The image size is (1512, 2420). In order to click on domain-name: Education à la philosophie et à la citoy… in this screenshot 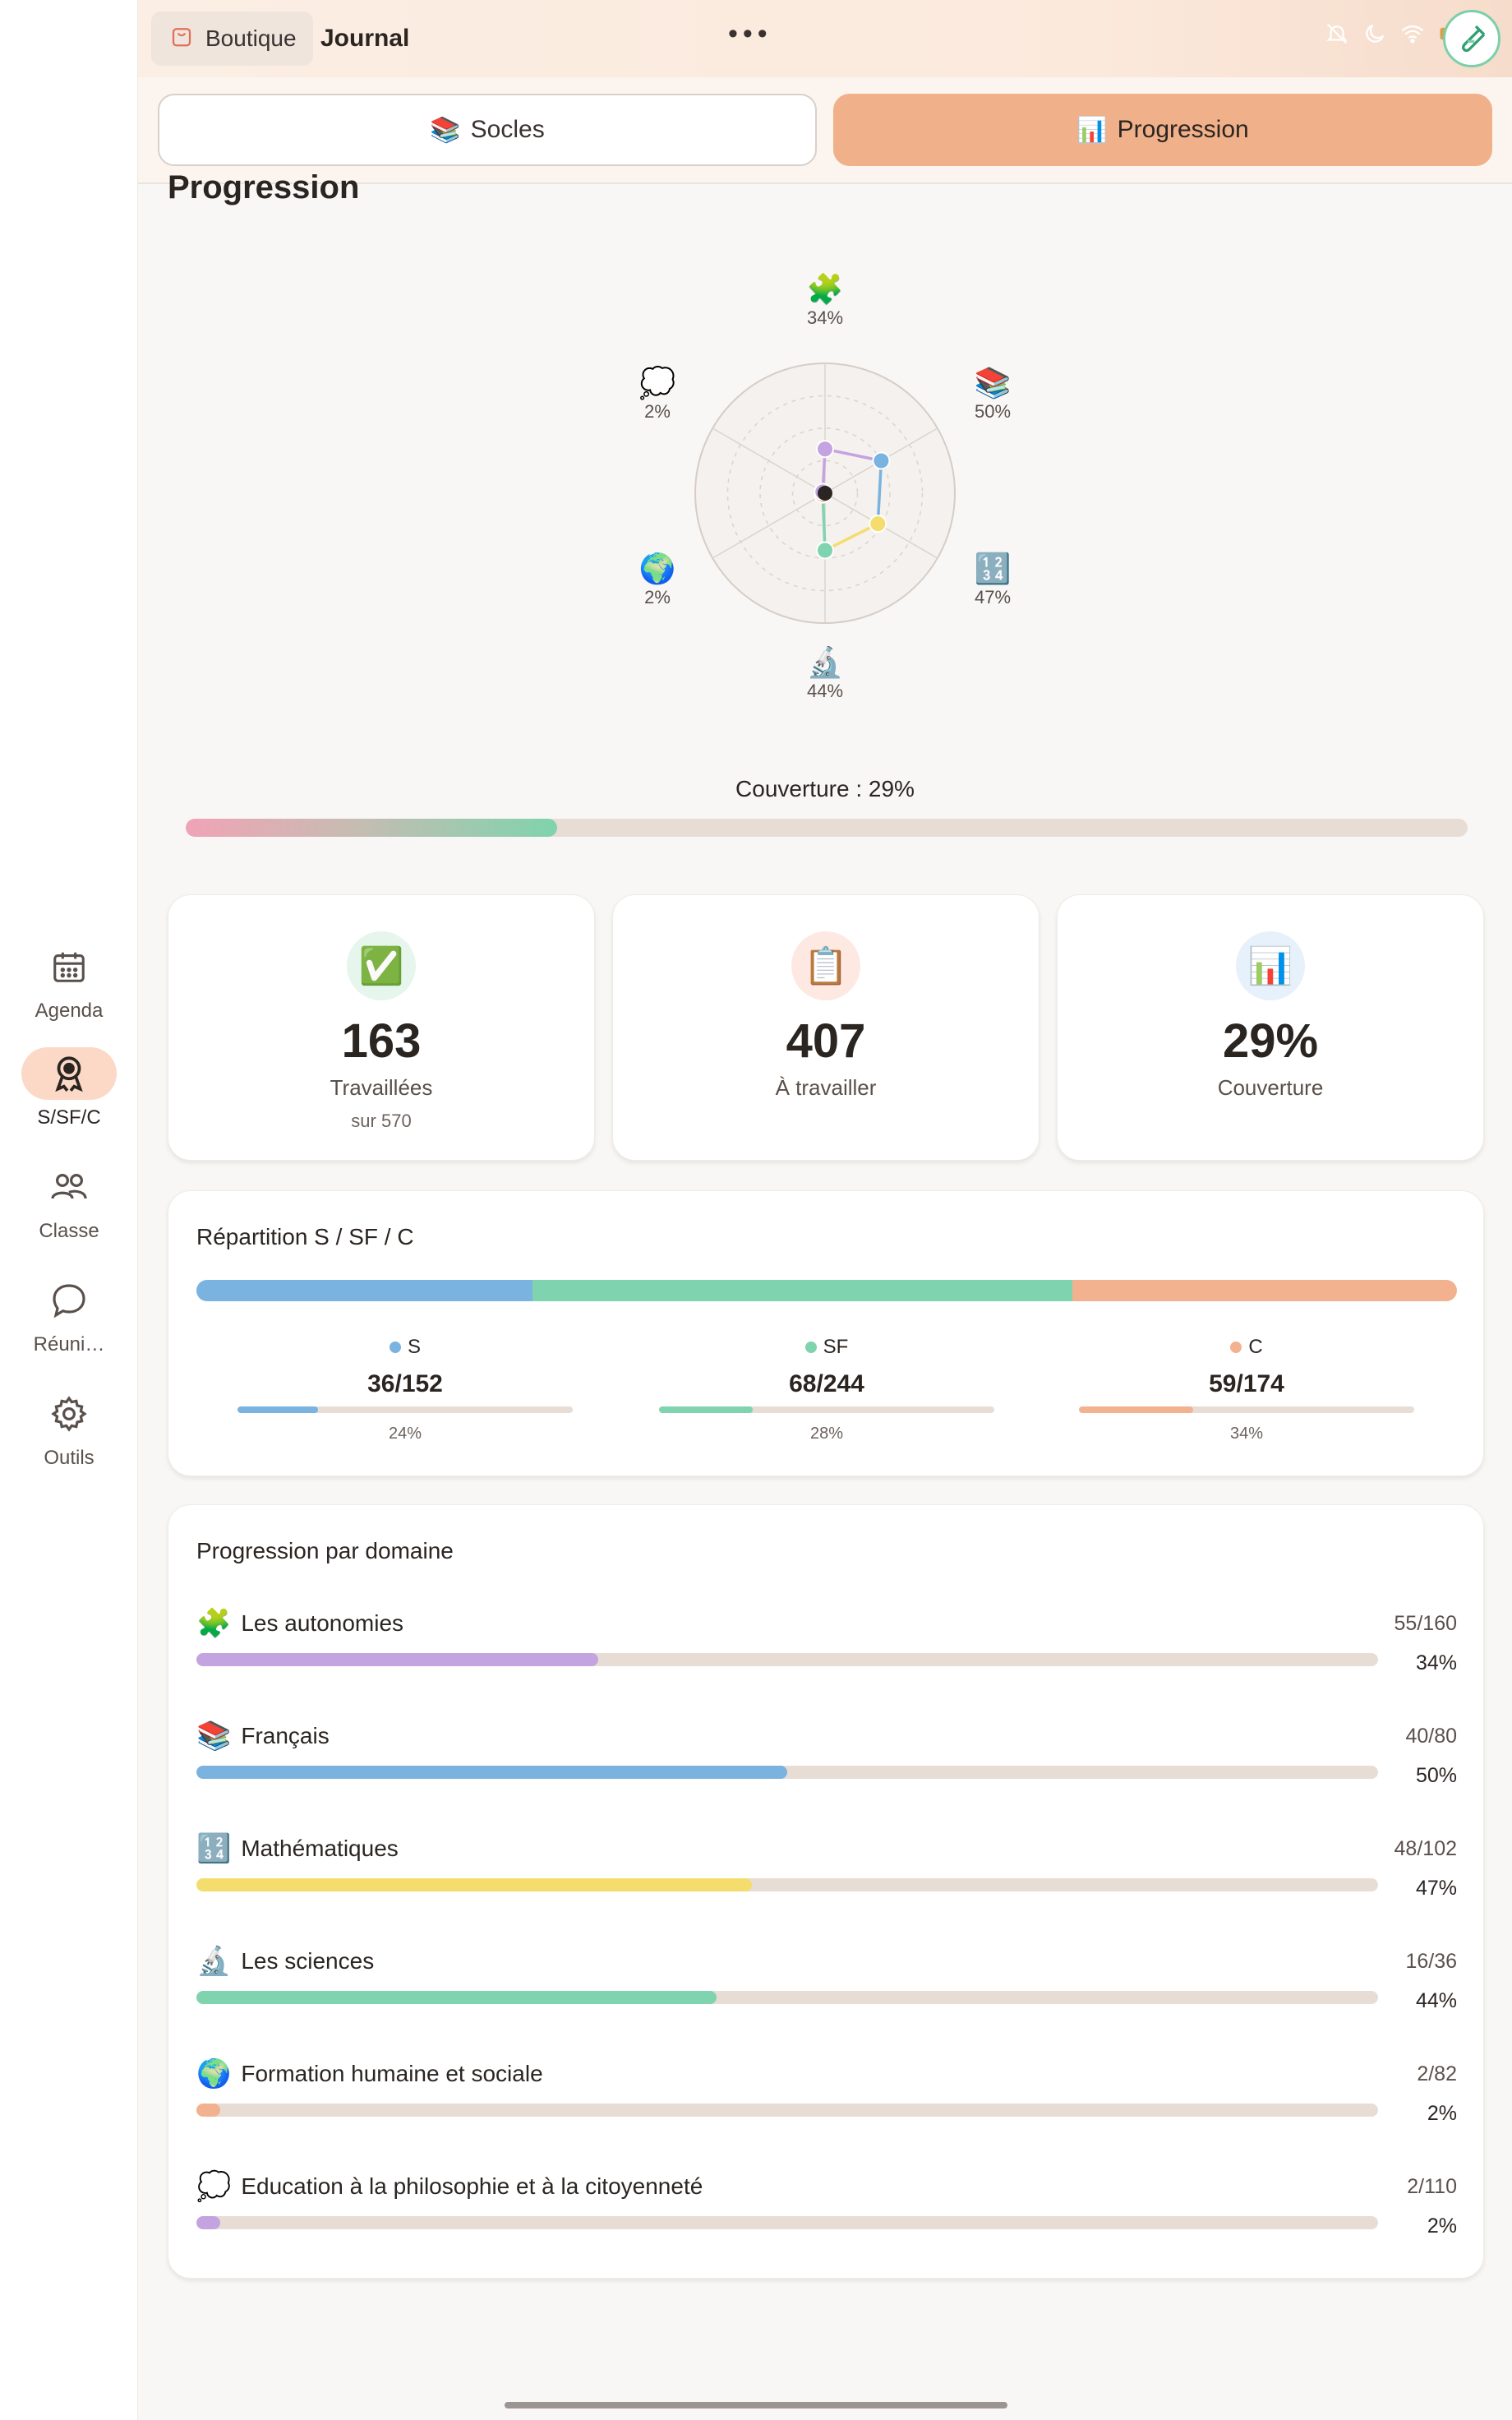, I will do `click(472, 2186)`.